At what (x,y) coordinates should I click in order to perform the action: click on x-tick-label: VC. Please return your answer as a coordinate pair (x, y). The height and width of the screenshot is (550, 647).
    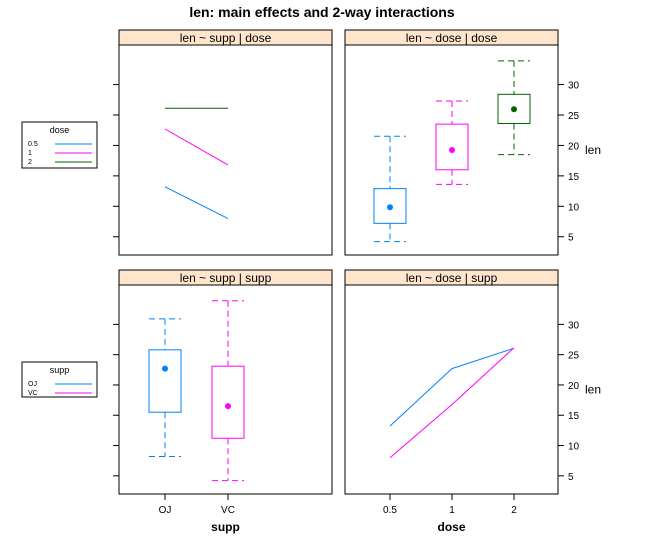
    Looking at the image, I should click on (228, 510).